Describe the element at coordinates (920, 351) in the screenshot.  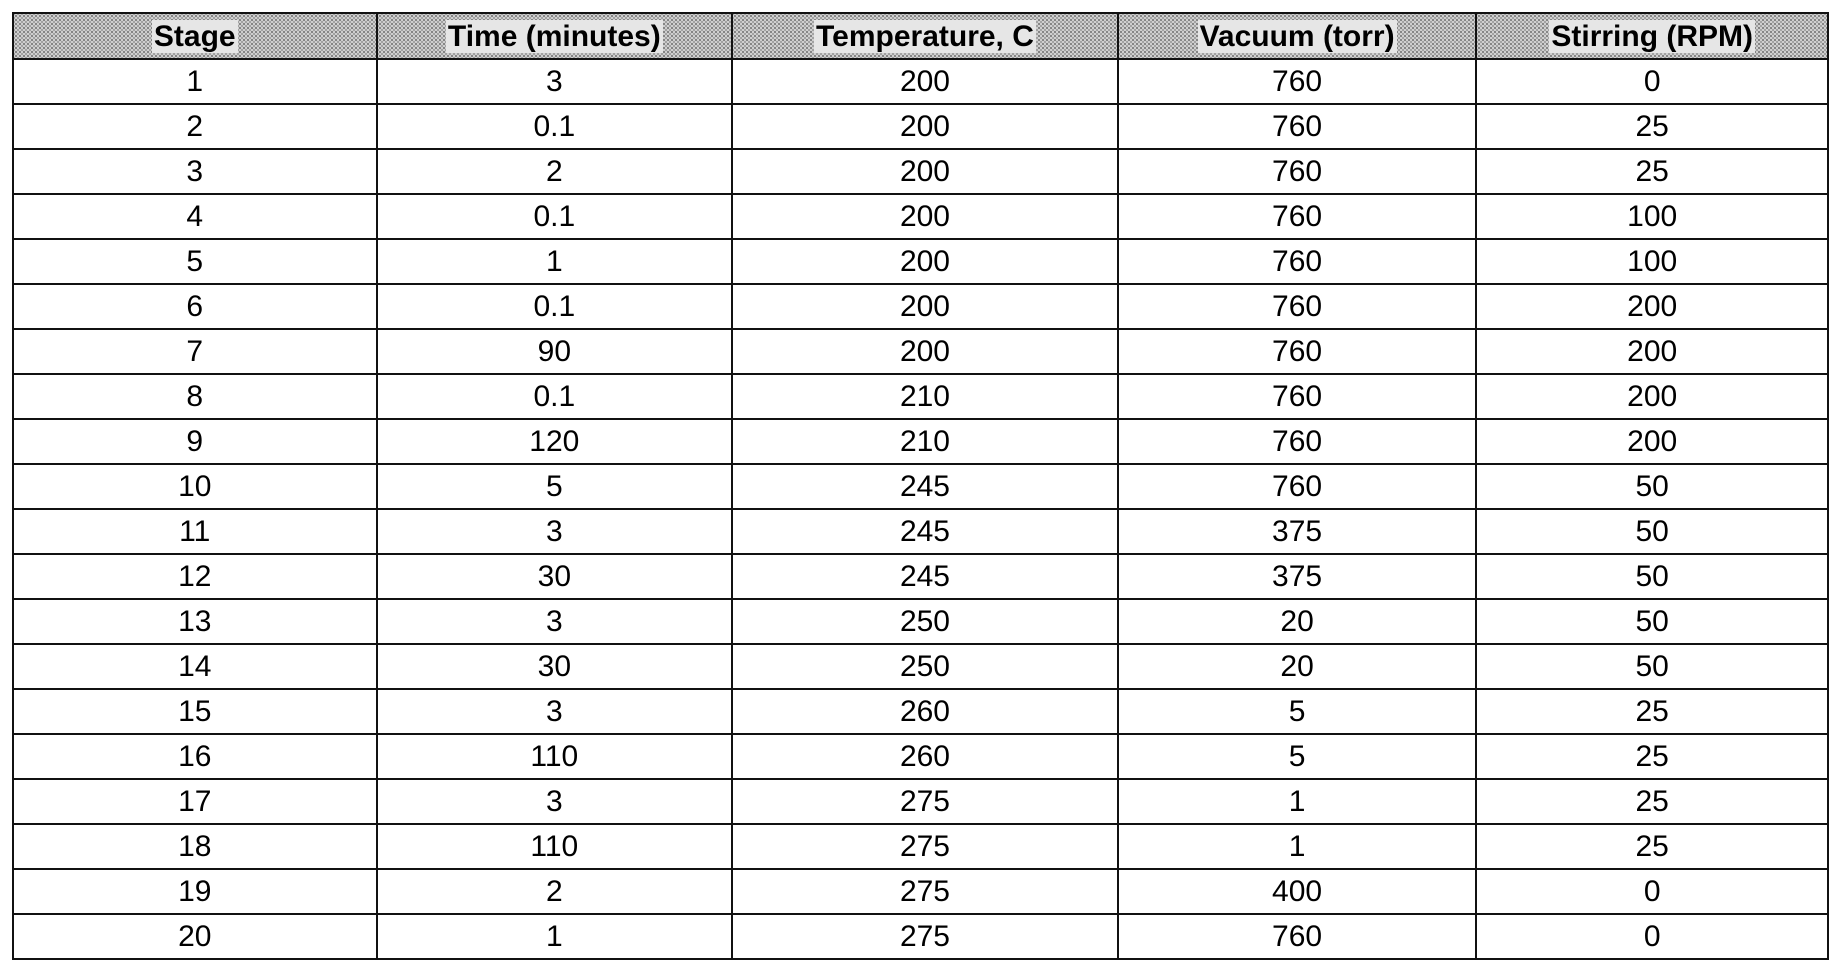
I see `table-row: 790200760200` at that location.